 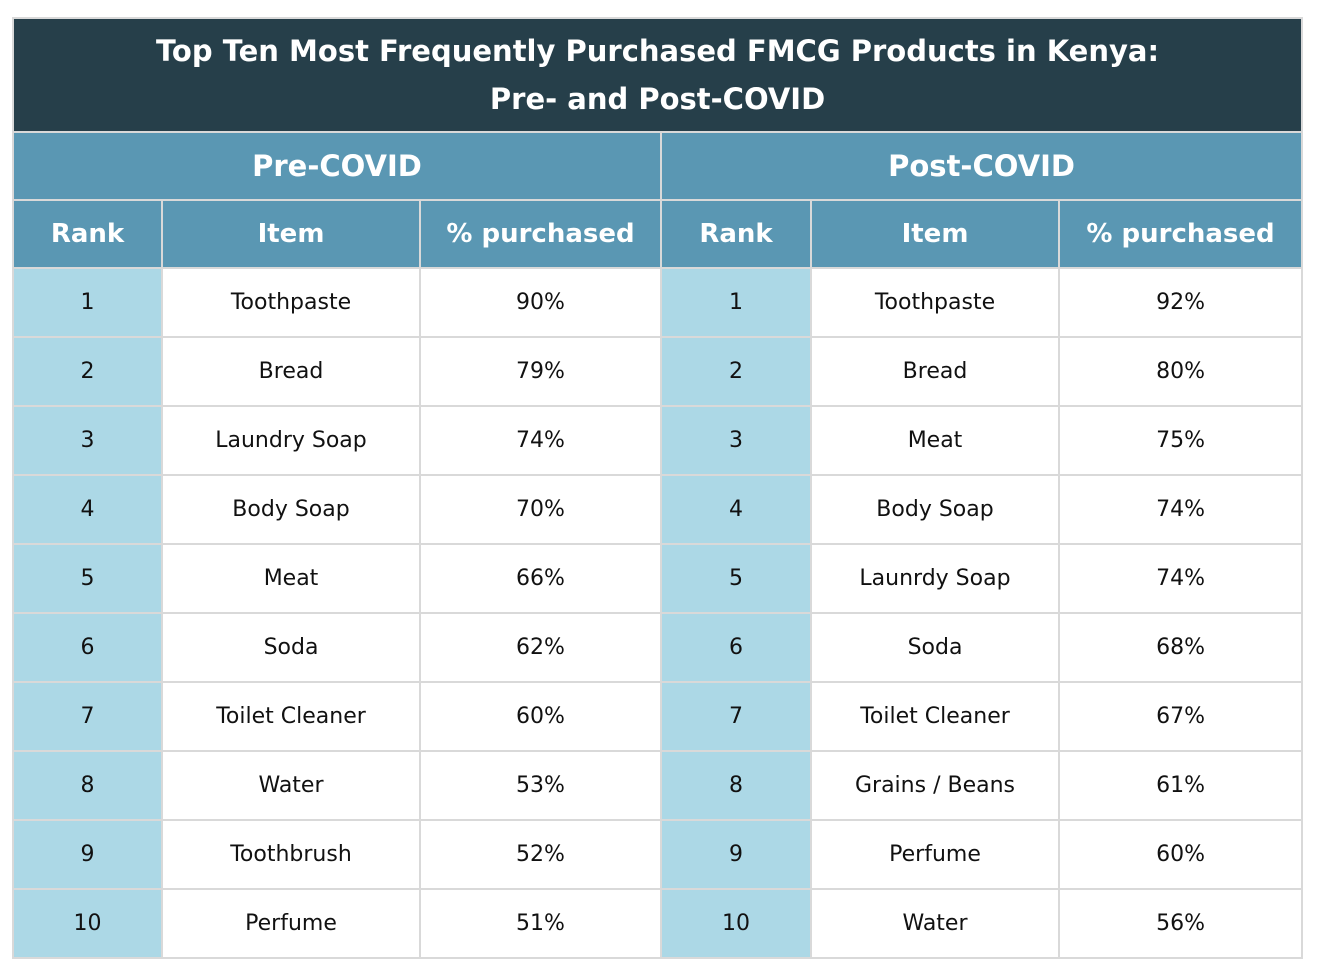 I want to click on post-covid-rank-cell: 7, so click(x=736, y=716).